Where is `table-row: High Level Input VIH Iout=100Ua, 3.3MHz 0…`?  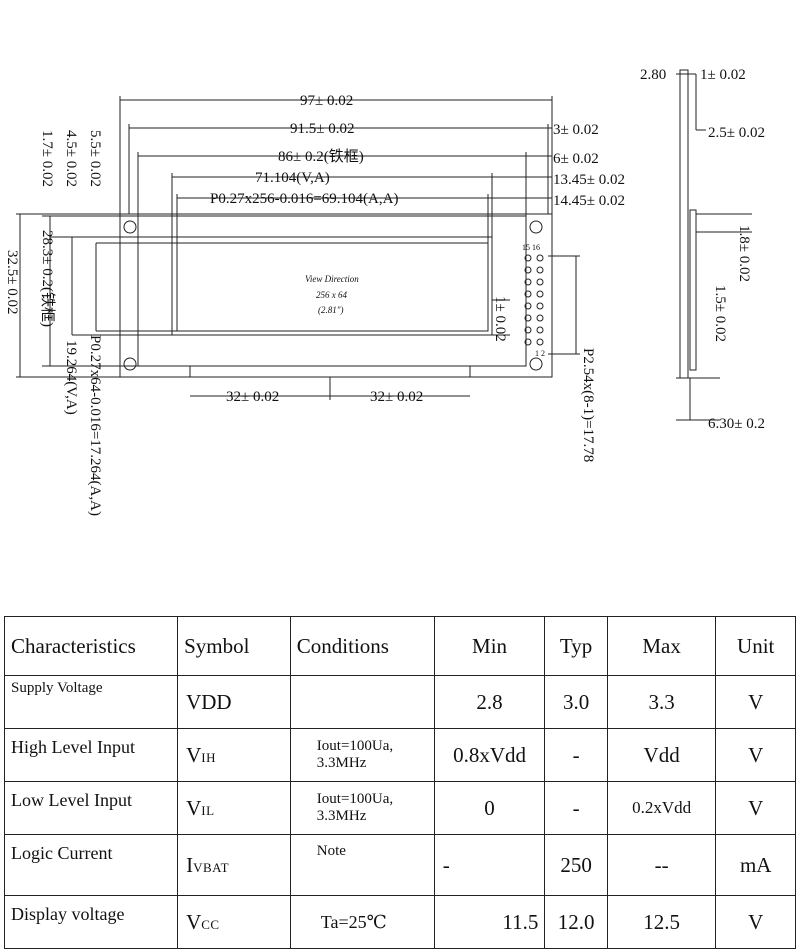 table-row: High Level Input VIH Iout=100Ua, 3.3MHz 0… is located at coordinates (399, 755).